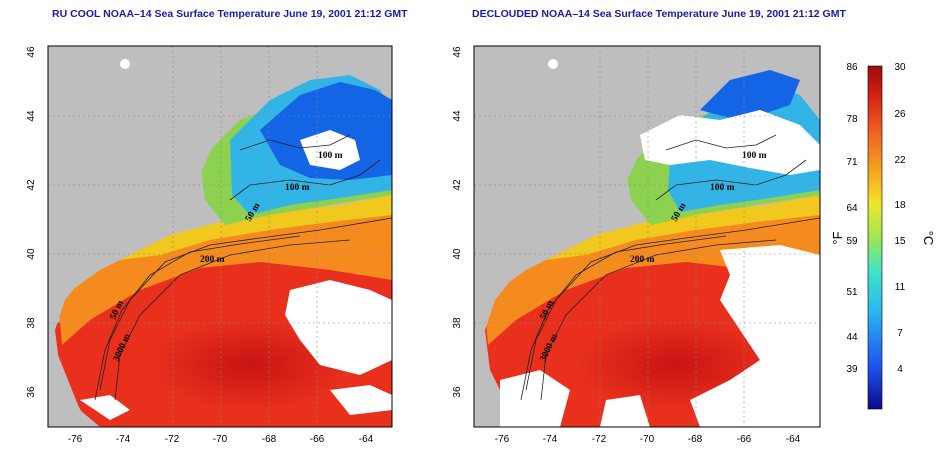  What do you see at coordinates (900, 333) in the screenshot?
I see `colorbar-c-tick-7: 7` at bounding box center [900, 333].